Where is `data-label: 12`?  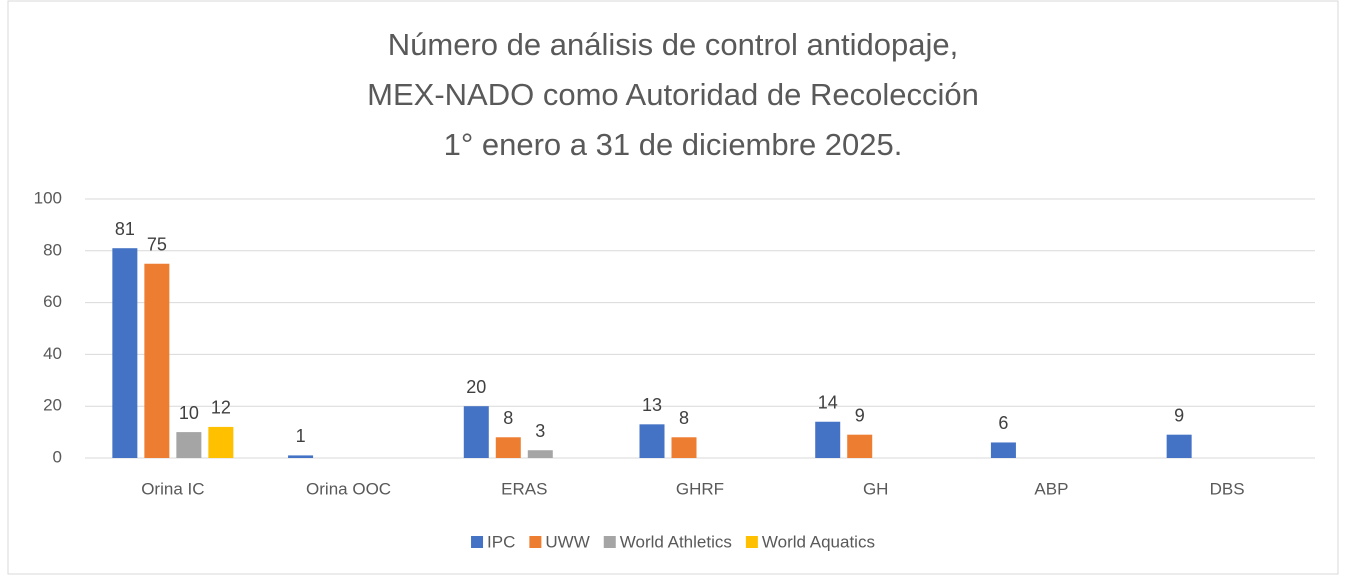
data-label: 12 is located at coordinates (221, 408).